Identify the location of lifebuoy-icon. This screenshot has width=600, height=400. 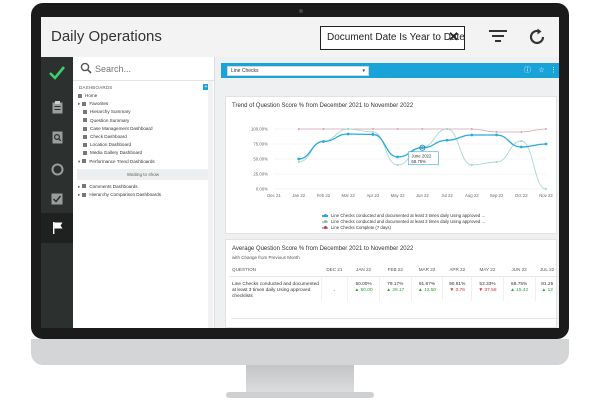
(57, 169).